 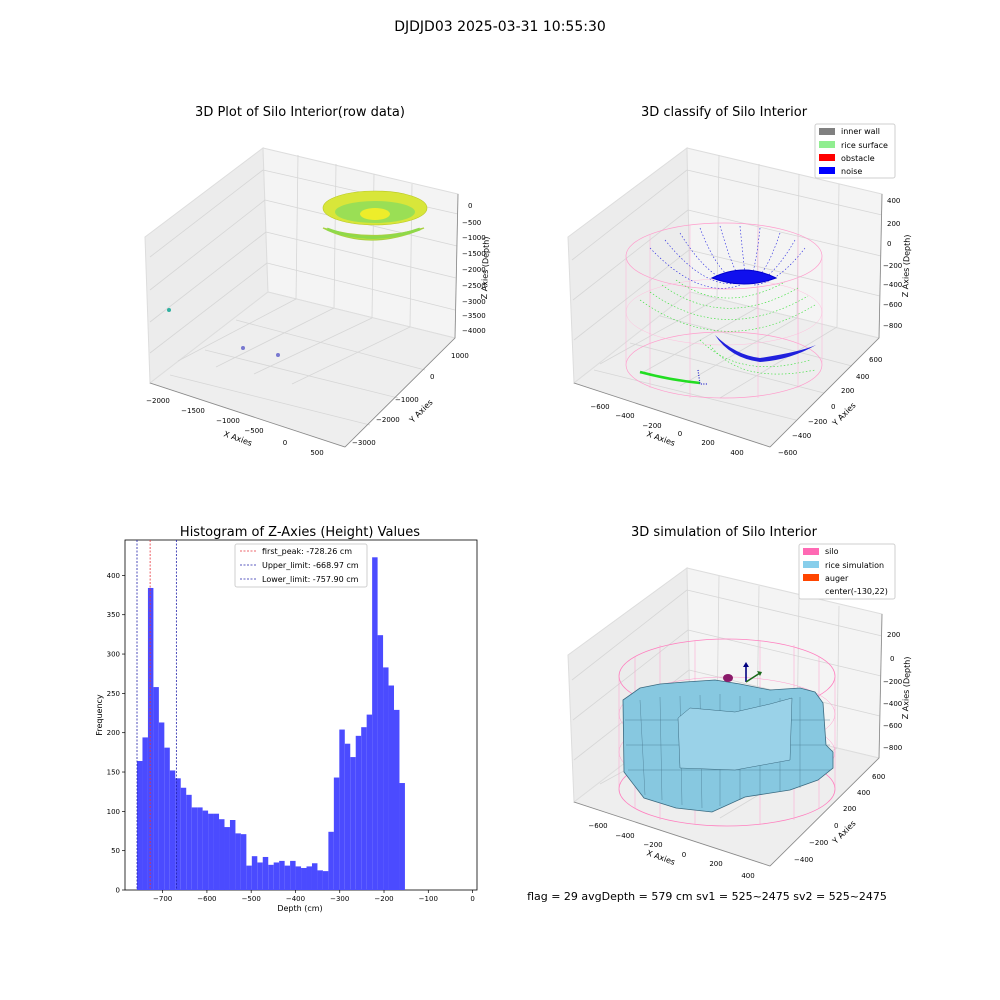 I want to click on p2-ztick: −600, so click(x=892, y=305).